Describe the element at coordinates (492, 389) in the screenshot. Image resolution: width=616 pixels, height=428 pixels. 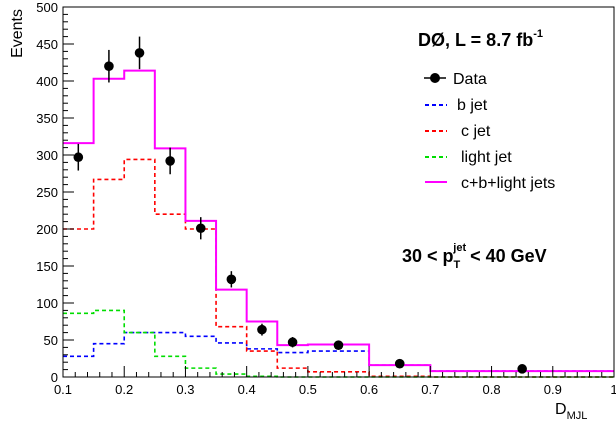
I see `x-tick-label: 0.8` at that location.